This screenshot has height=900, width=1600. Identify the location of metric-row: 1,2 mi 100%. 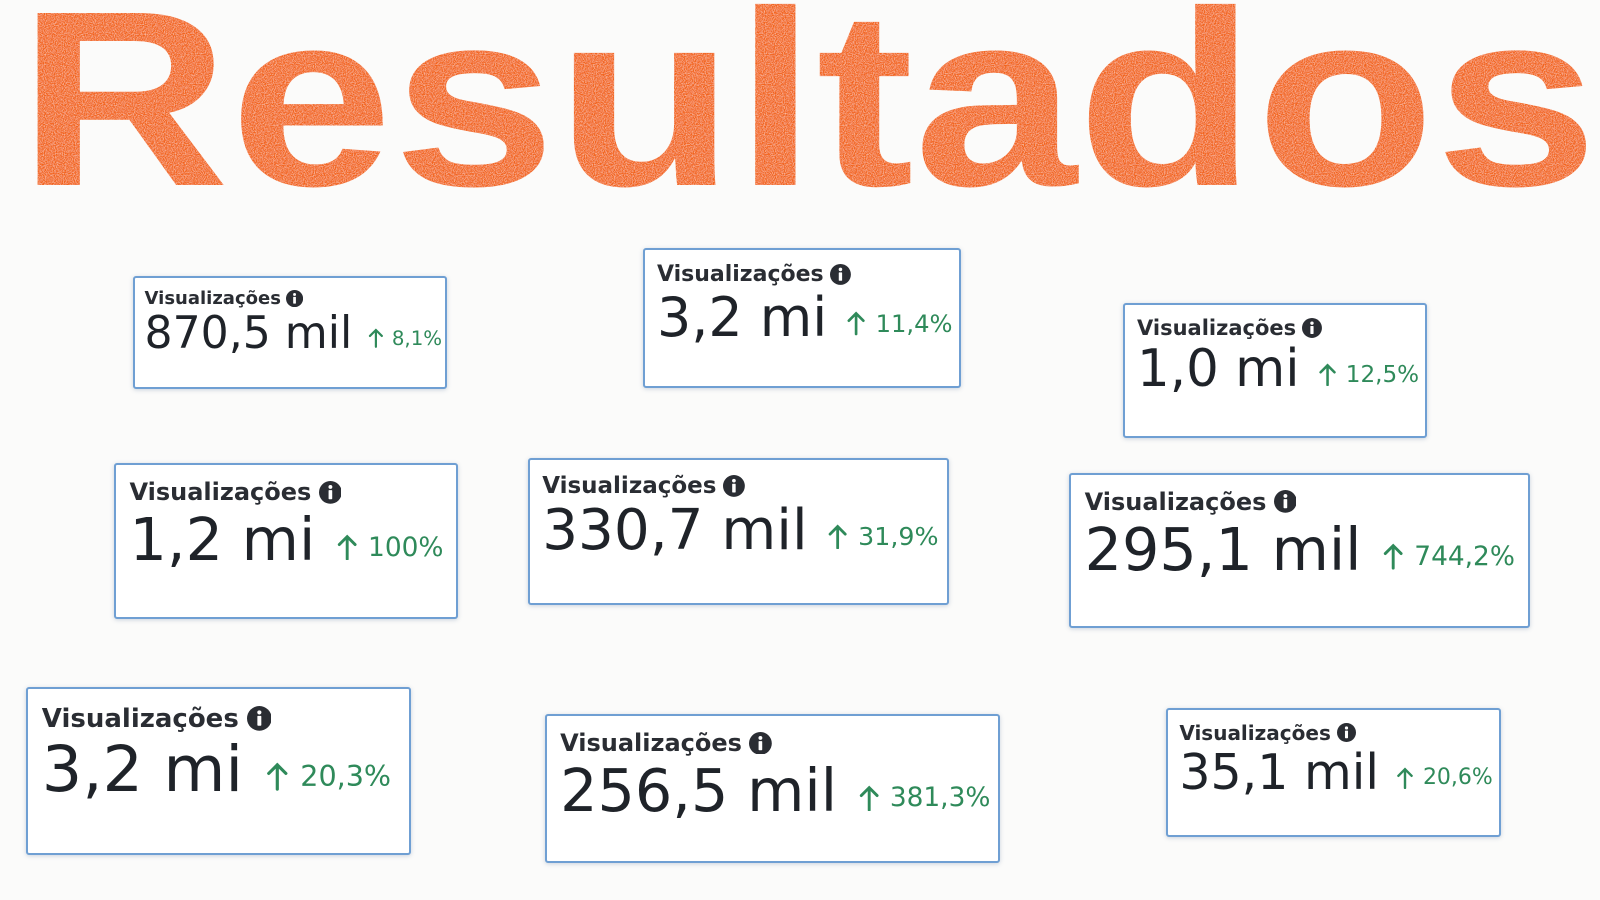
(292, 540).